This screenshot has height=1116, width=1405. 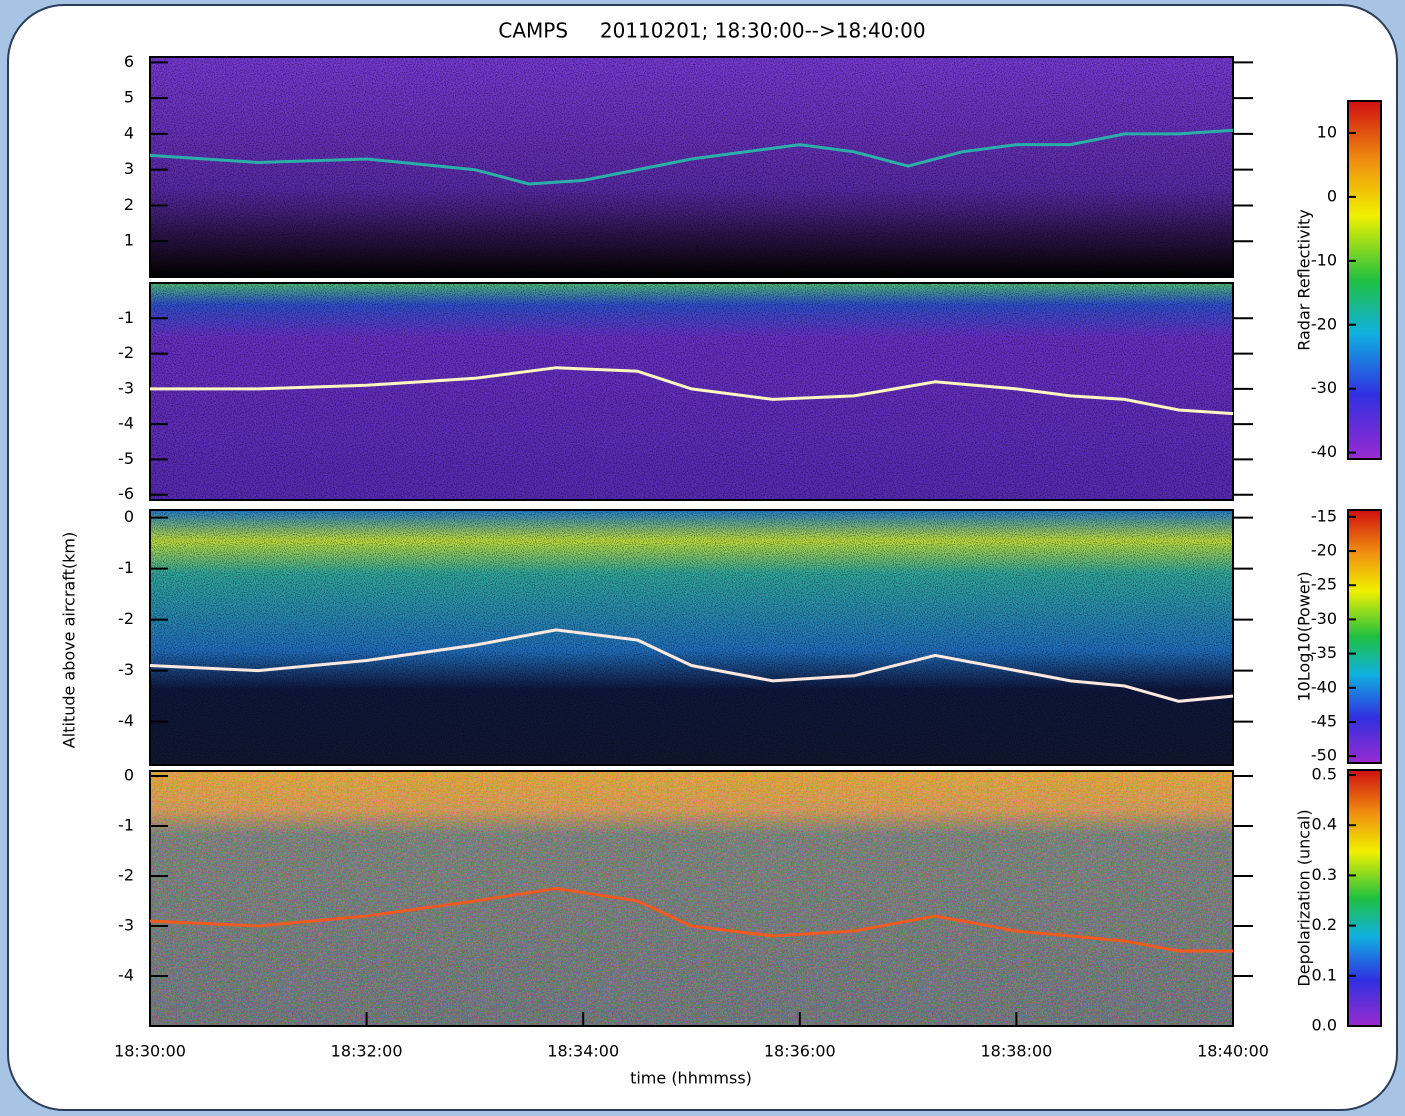 I want to click on x-axis-label: time (hhmmss), so click(x=691, y=1078).